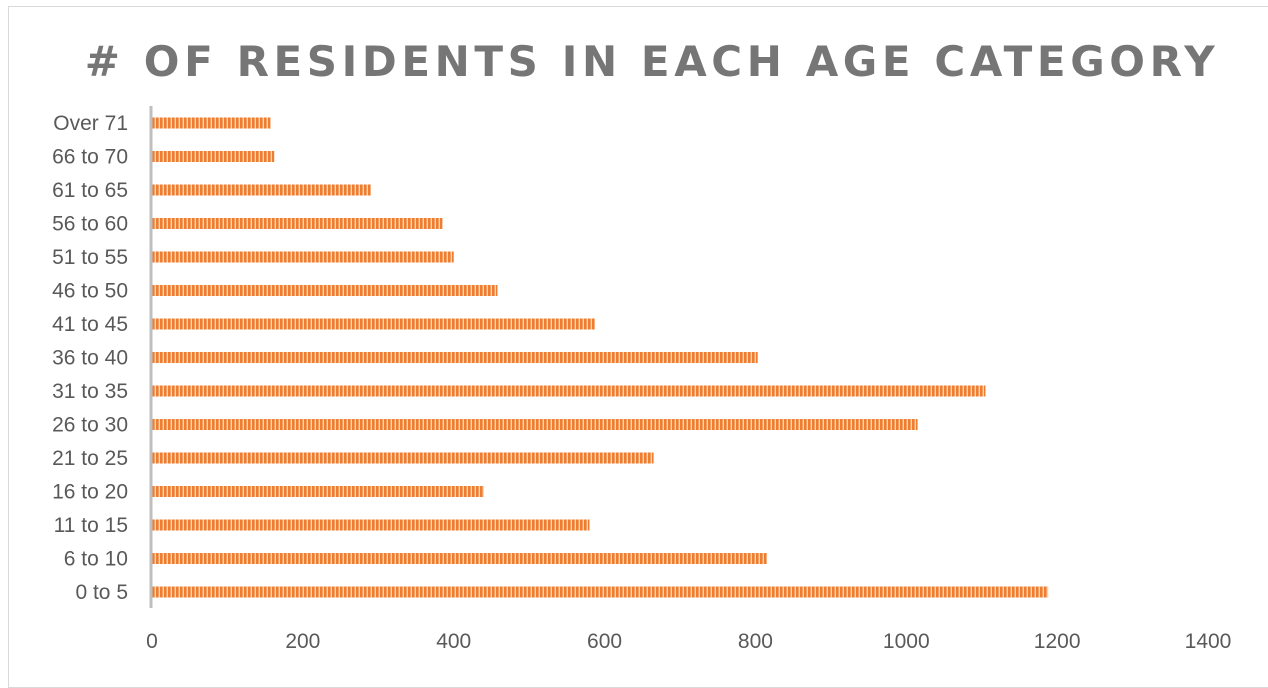 The image size is (1268, 688). What do you see at coordinates (101, 592) in the screenshot?
I see `category-label: 0 to 5` at bounding box center [101, 592].